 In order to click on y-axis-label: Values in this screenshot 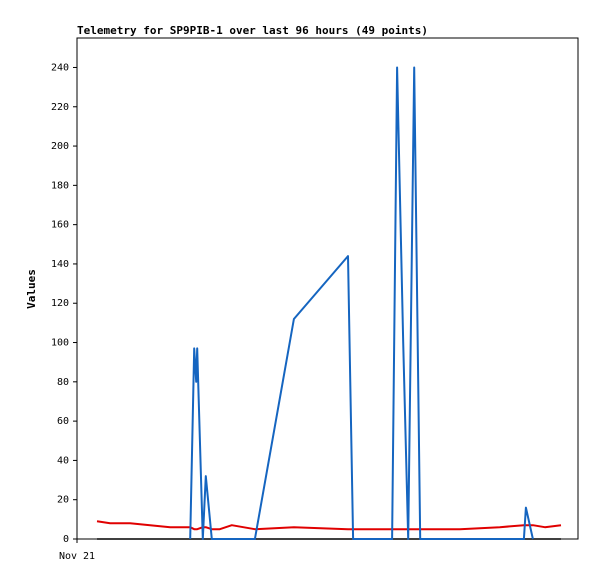, I will do `click(31, 289)`.